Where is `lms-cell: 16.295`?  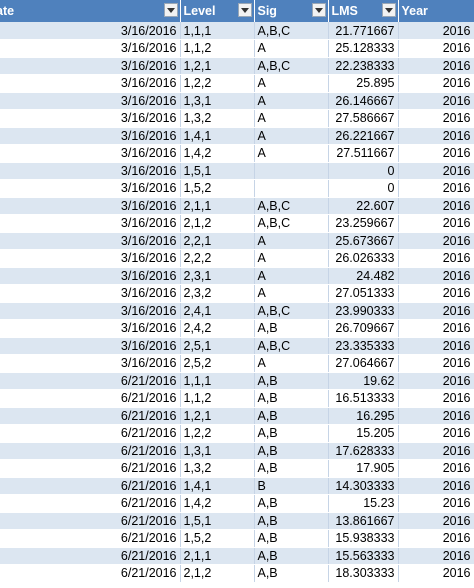 lms-cell: 16.295 is located at coordinates (363, 416).